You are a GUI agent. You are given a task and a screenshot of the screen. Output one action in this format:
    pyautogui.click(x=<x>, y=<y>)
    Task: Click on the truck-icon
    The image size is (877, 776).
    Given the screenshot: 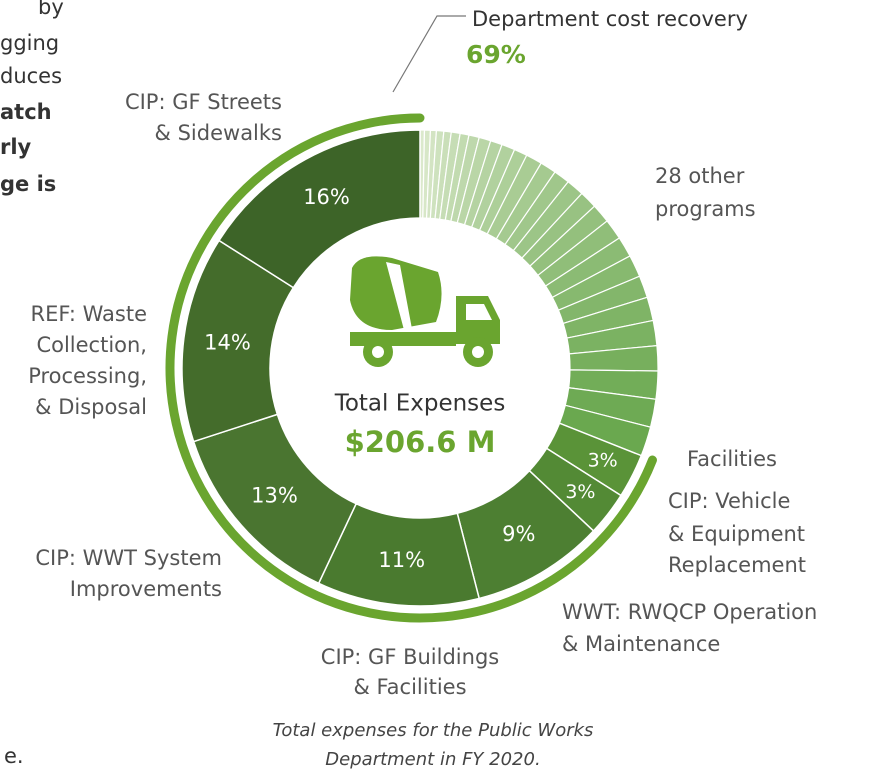 What is the action you would take?
    pyautogui.click(x=425, y=311)
    